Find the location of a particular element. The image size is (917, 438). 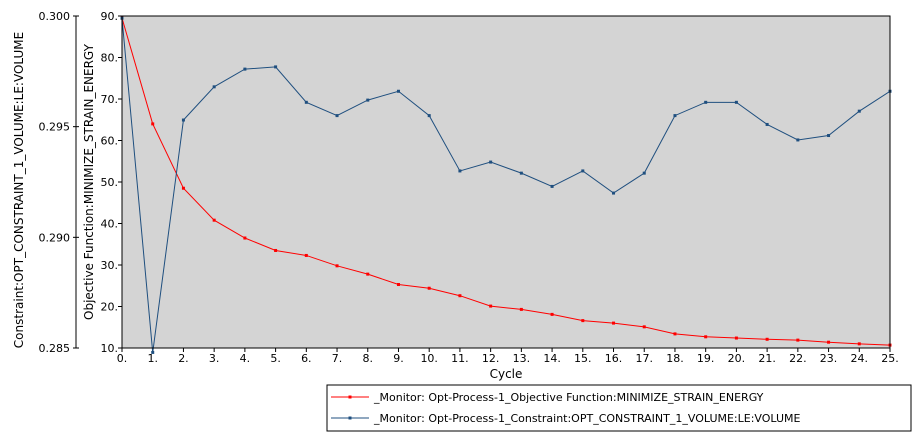

objective-tick-label: 50. is located at coordinates (110, 182).